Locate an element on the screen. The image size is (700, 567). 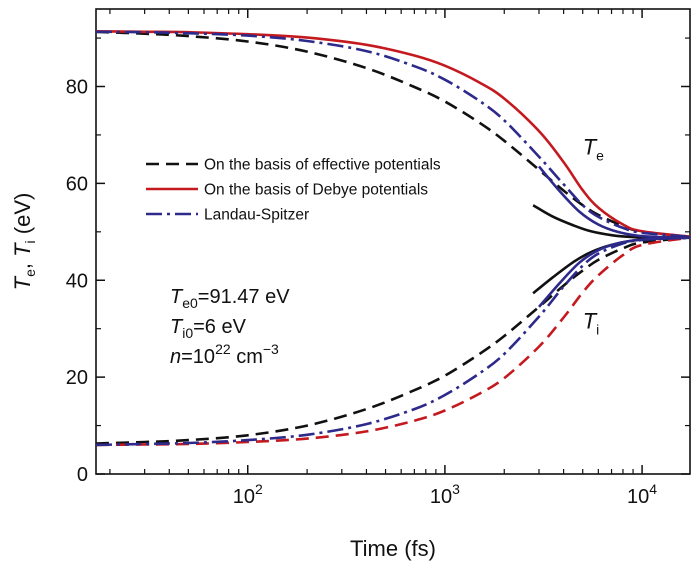
y-axis-symbol-ti: T is located at coordinates (22, 249).